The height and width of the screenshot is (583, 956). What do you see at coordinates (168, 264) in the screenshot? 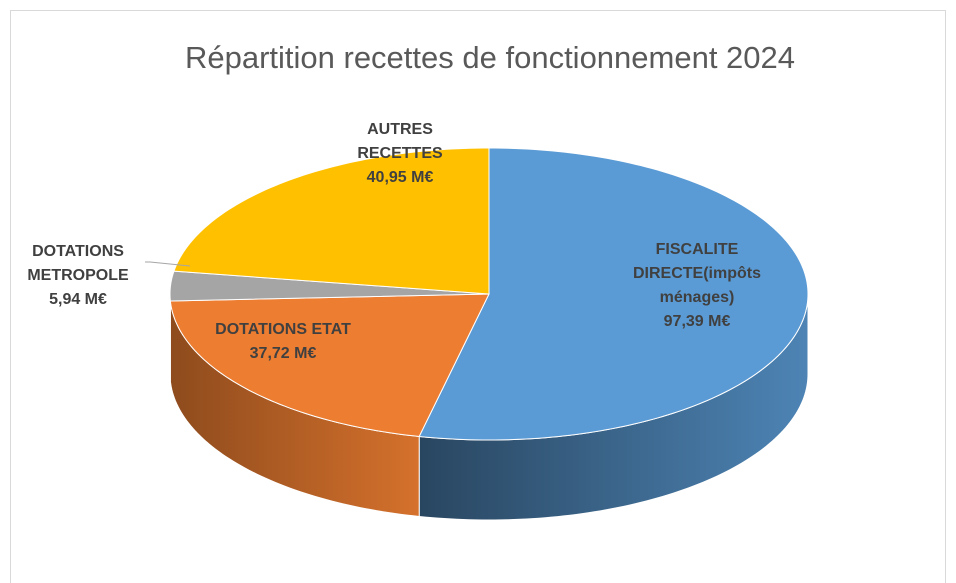
I see `leader-line` at bounding box center [168, 264].